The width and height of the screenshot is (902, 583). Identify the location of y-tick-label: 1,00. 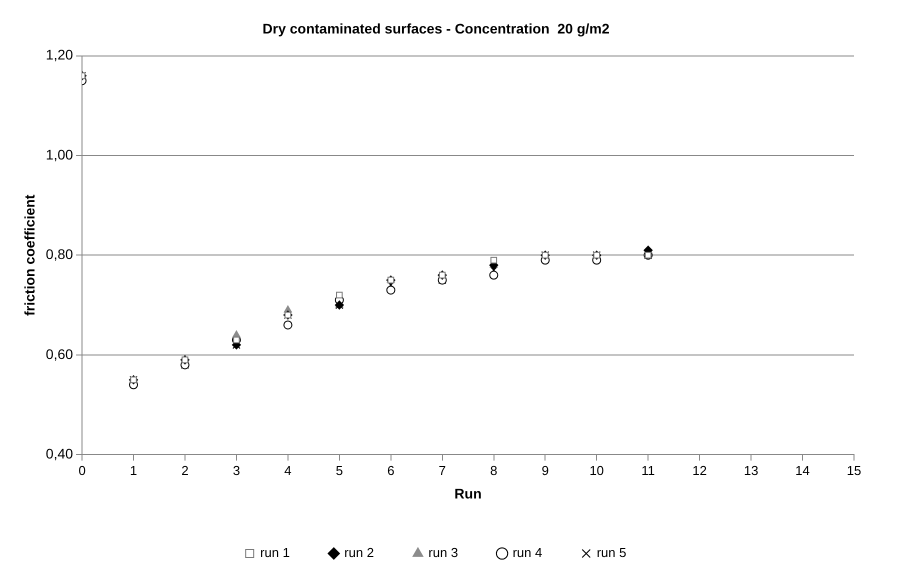
(60, 154).